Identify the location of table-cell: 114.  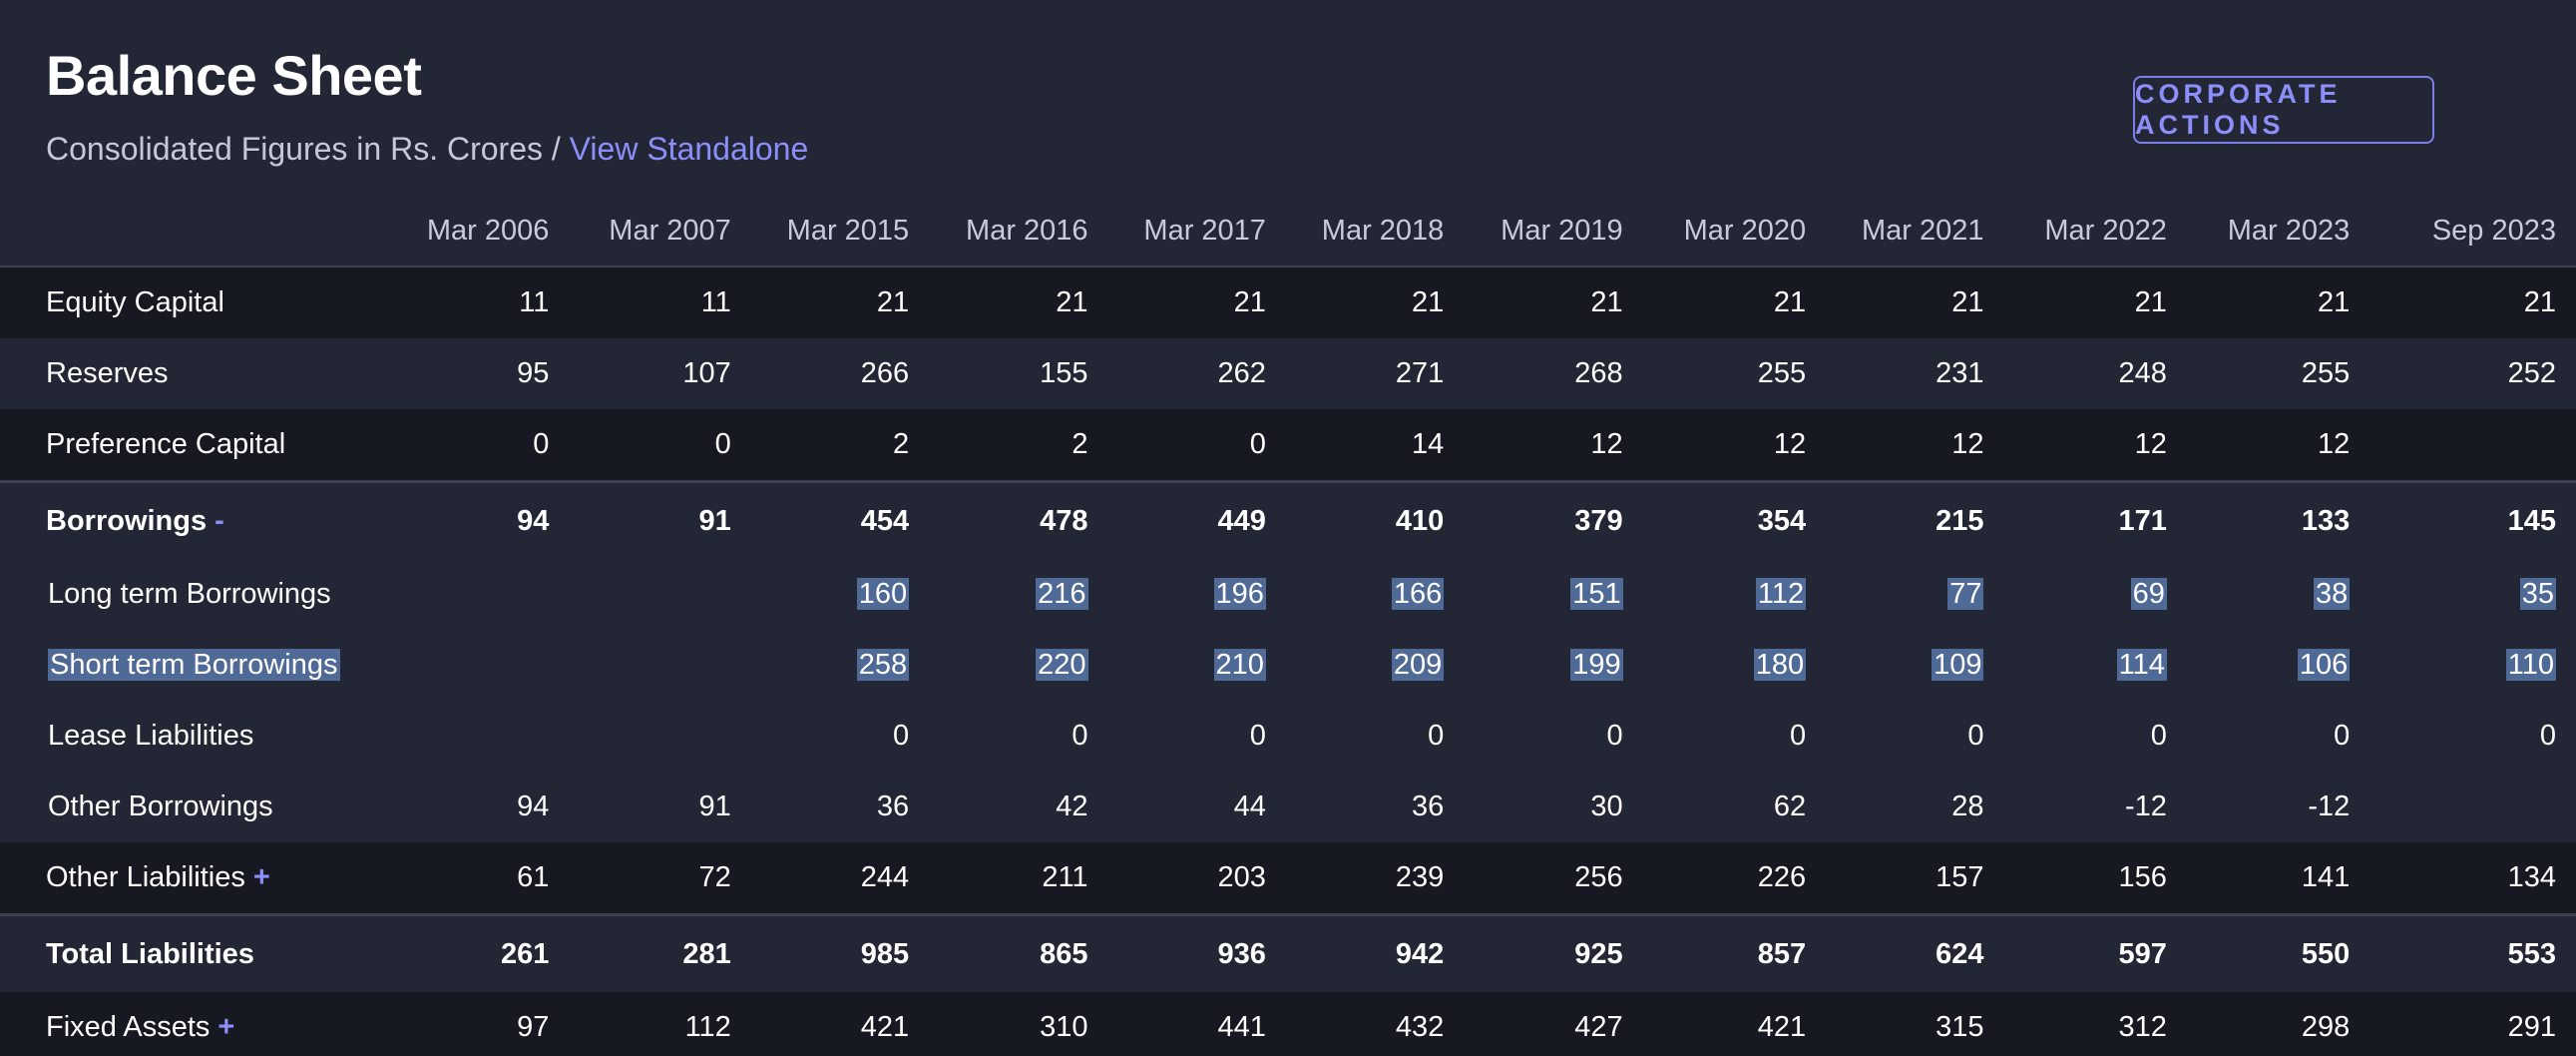
(2095, 666).